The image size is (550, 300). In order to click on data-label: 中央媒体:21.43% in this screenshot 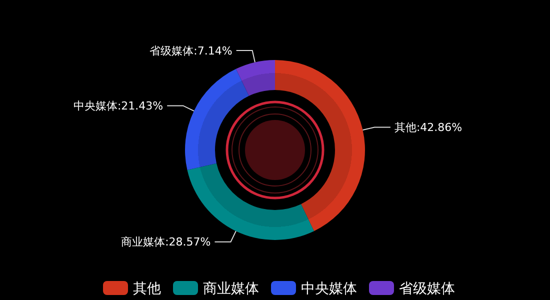, I will do `click(118, 106)`.